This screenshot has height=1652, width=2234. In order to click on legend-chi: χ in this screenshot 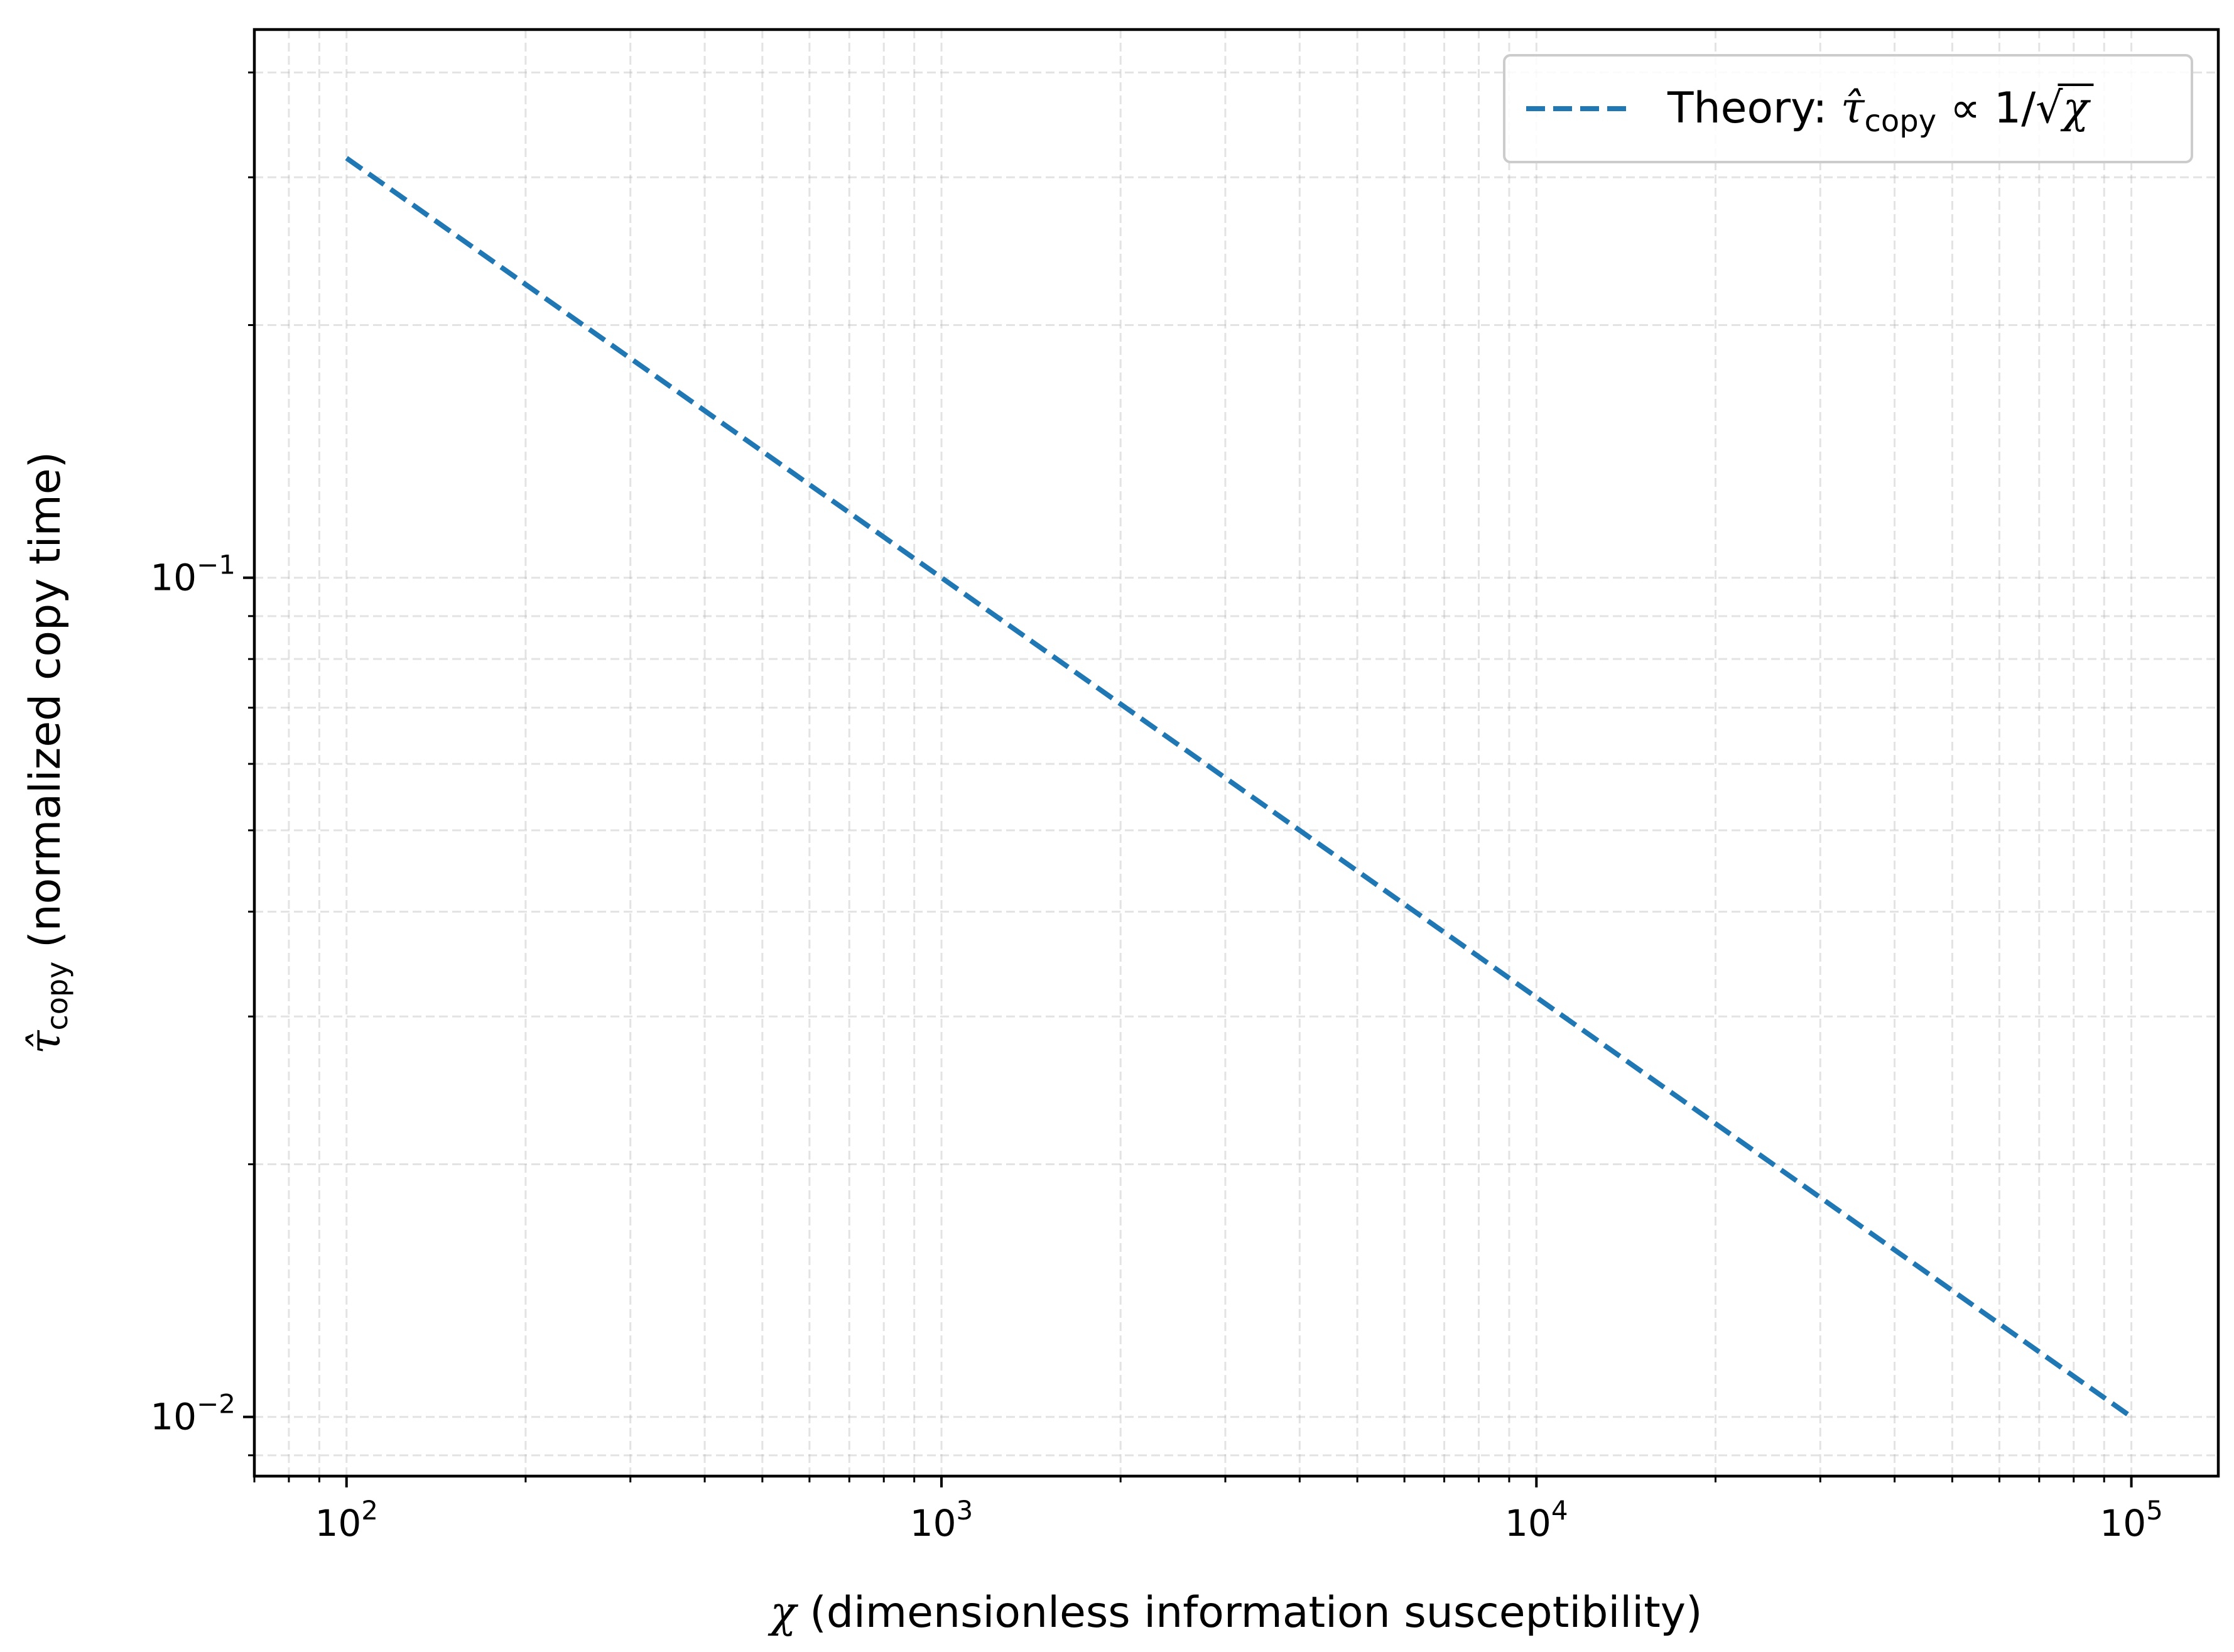, I will do `click(2075, 108)`.